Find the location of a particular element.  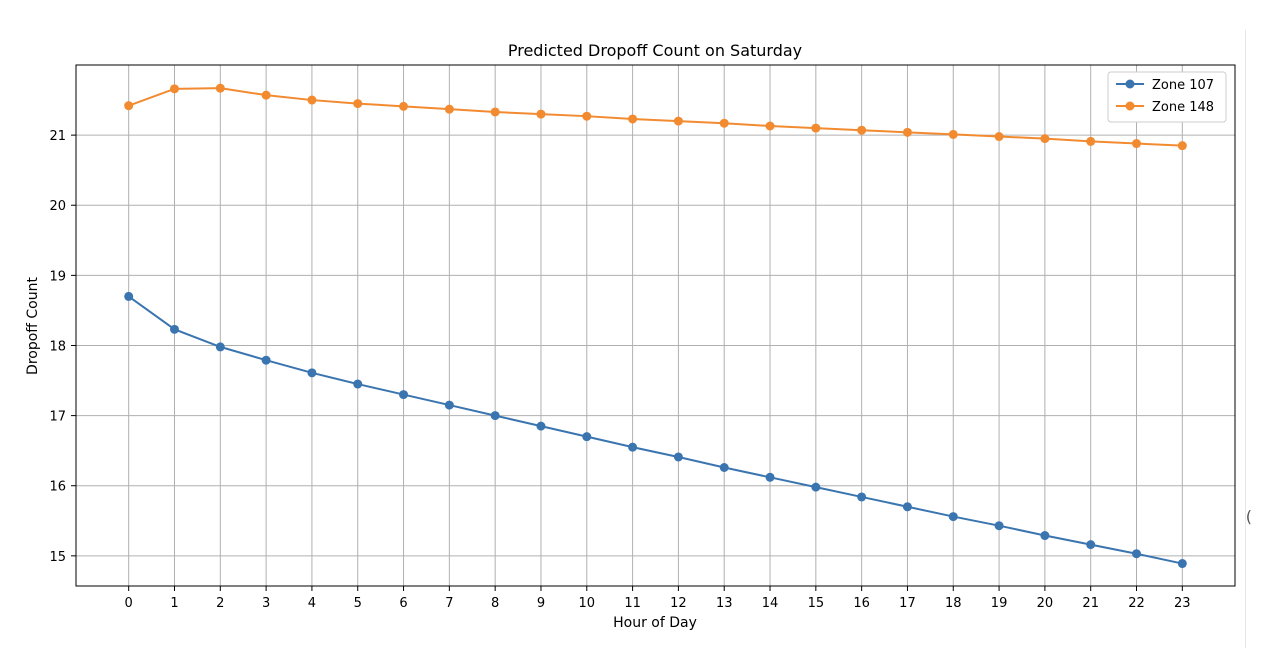

x-tick-label: 23 is located at coordinates (1182, 603).